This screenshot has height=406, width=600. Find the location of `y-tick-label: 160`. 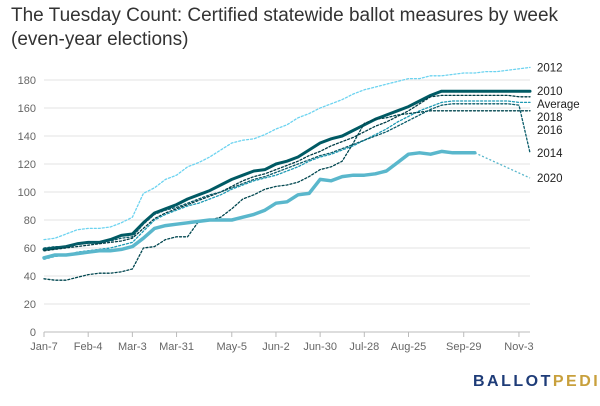

y-tick-label: 160 is located at coordinates (27, 109).